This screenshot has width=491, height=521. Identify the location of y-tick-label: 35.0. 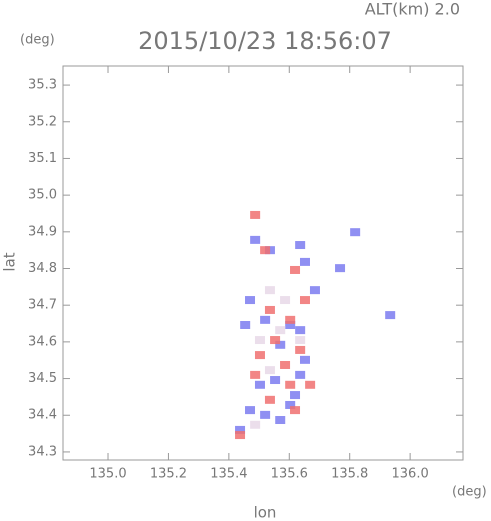
(42, 195).